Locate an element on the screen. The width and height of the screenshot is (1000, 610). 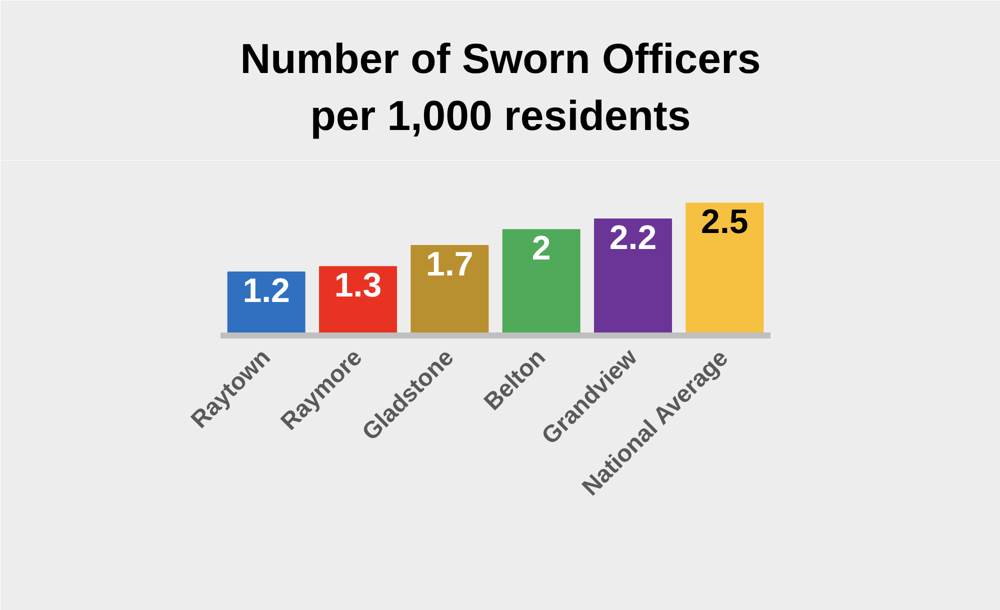
chart-title: Number of Sworn Officers per 1,000 residents is located at coordinates (500, 87).